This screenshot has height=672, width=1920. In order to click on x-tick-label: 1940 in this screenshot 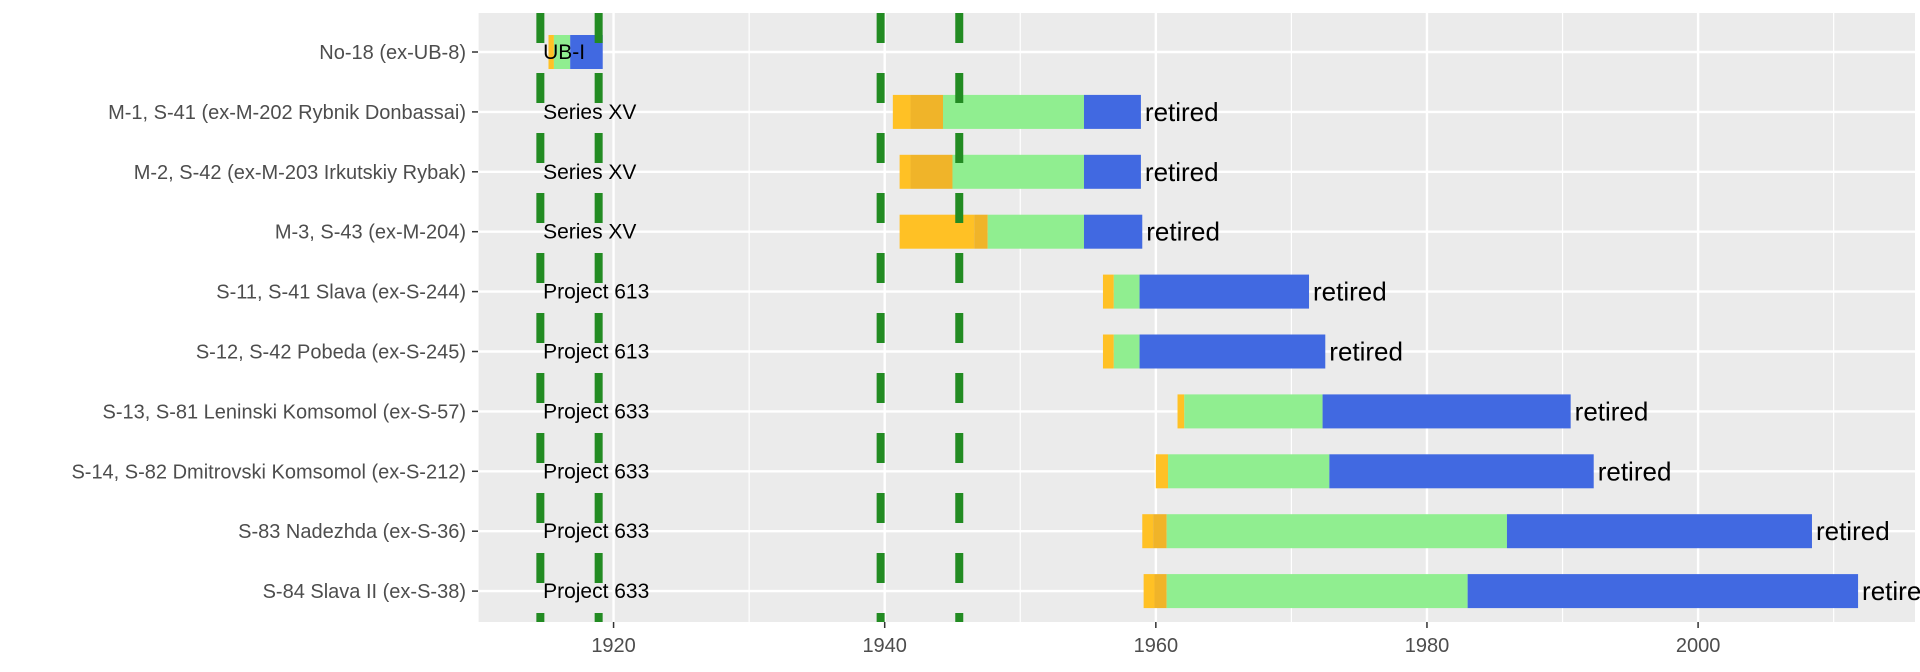, I will do `click(884, 646)`.